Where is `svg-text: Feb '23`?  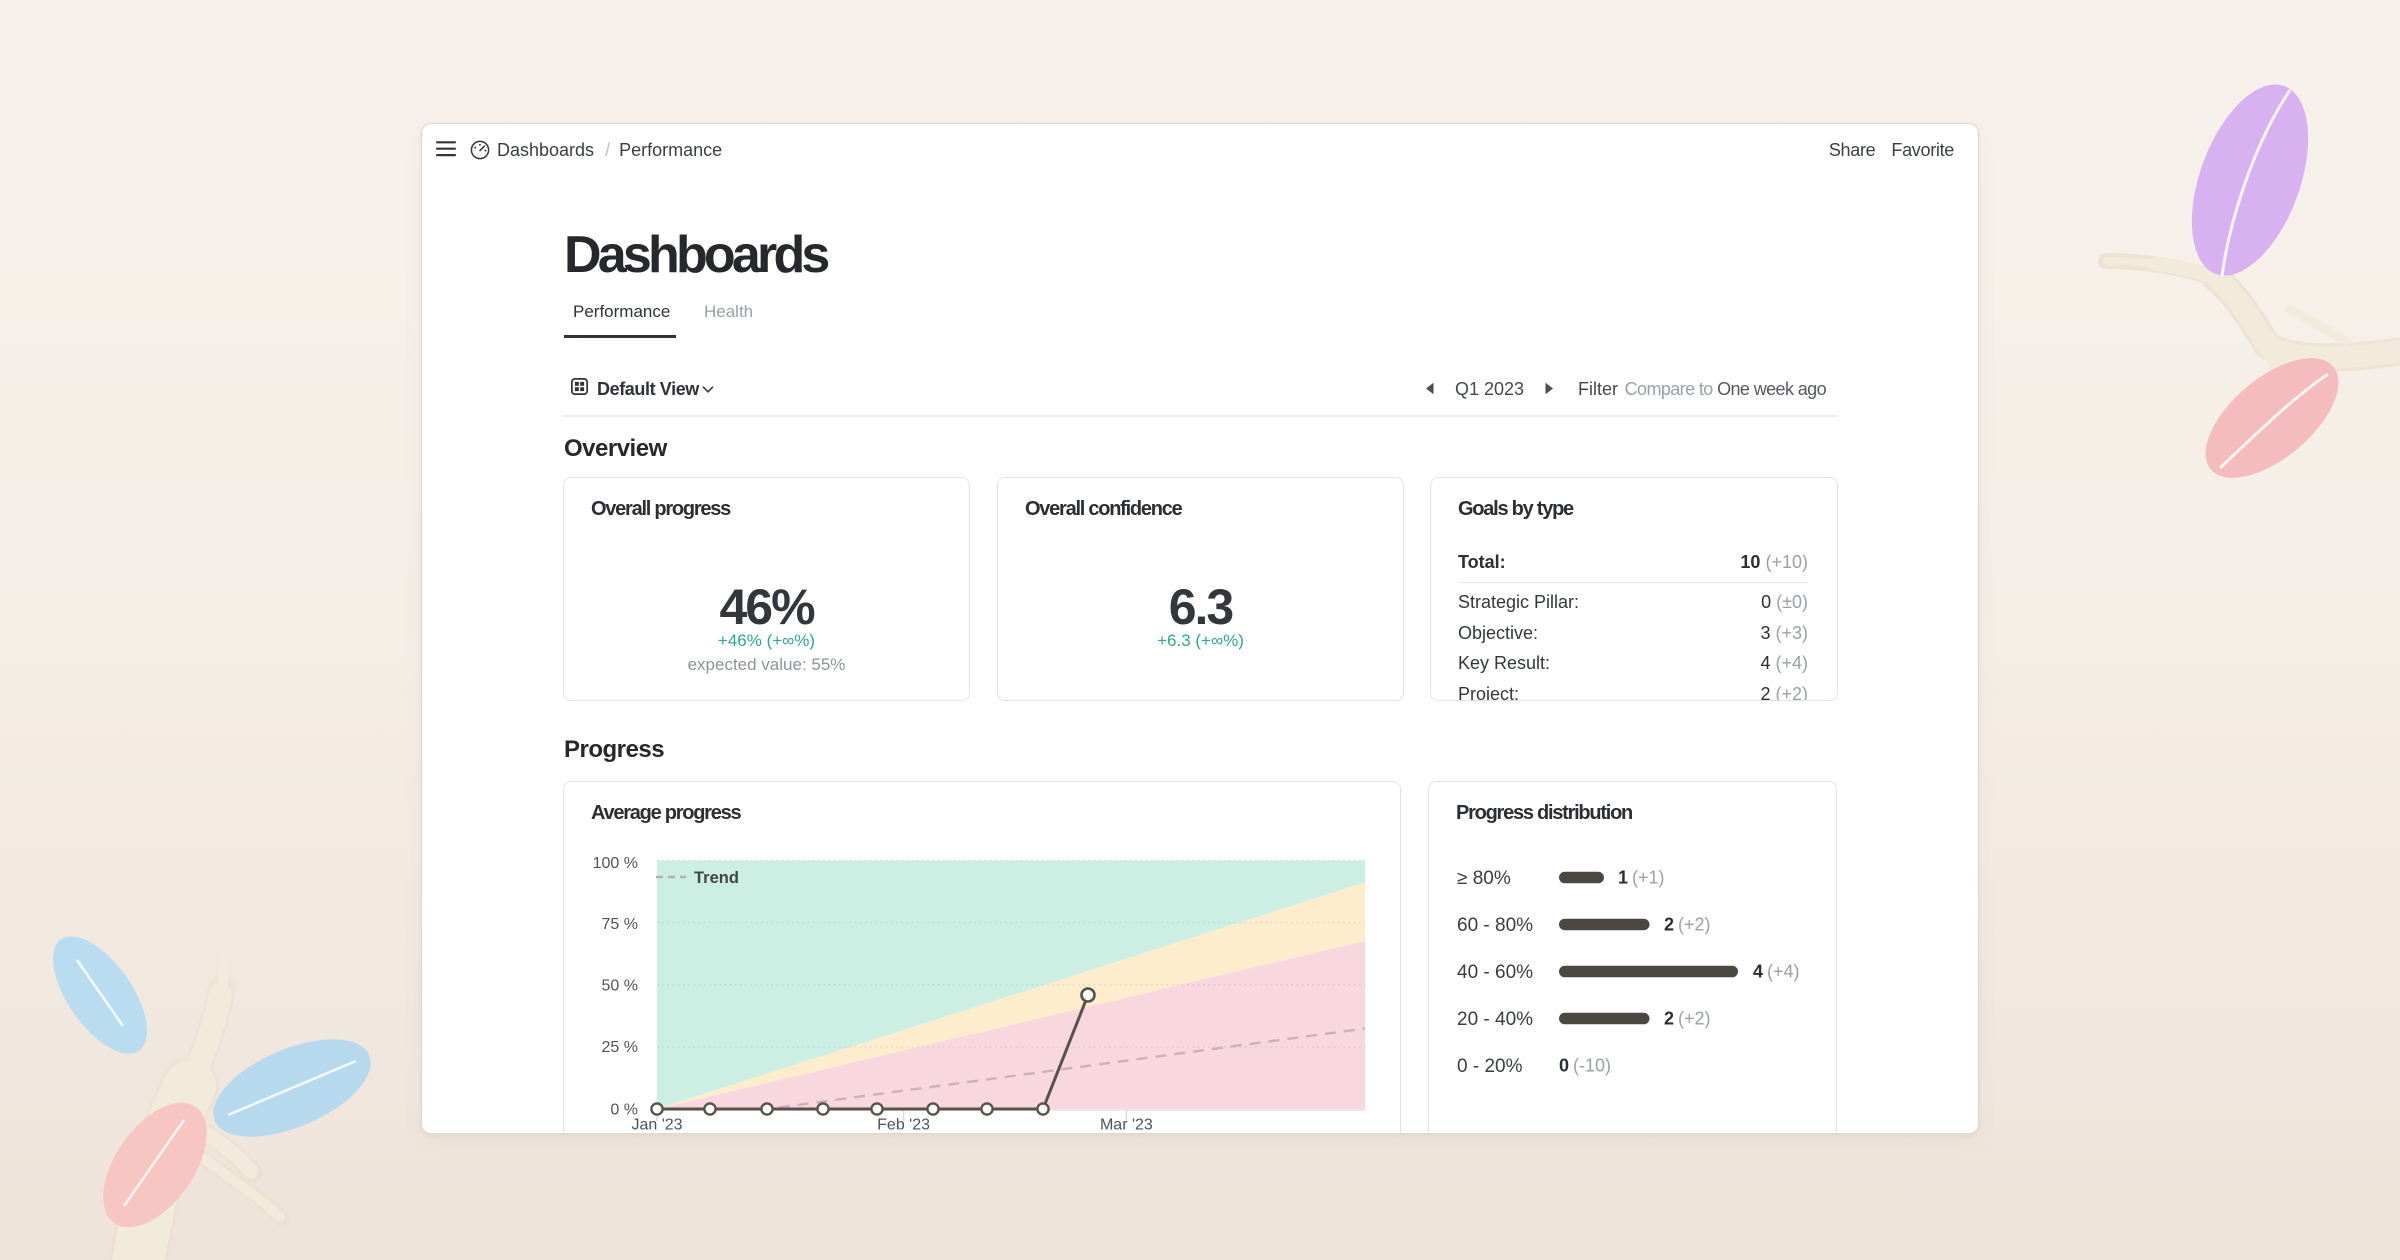
svg-text: Feb '23 is located at coordinates (903, 1125).